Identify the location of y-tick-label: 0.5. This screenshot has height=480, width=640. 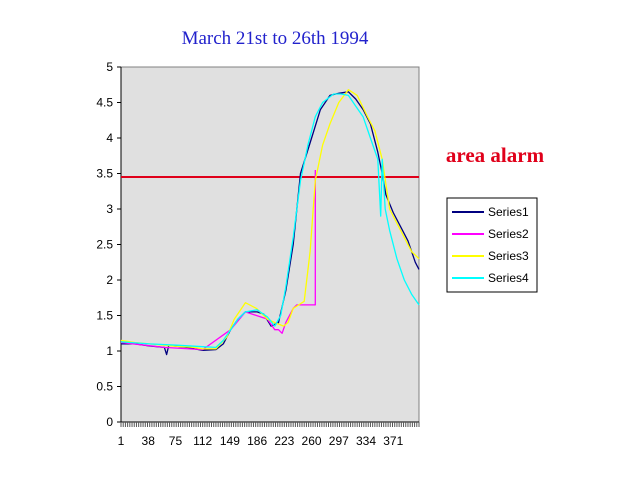
(104, 387).